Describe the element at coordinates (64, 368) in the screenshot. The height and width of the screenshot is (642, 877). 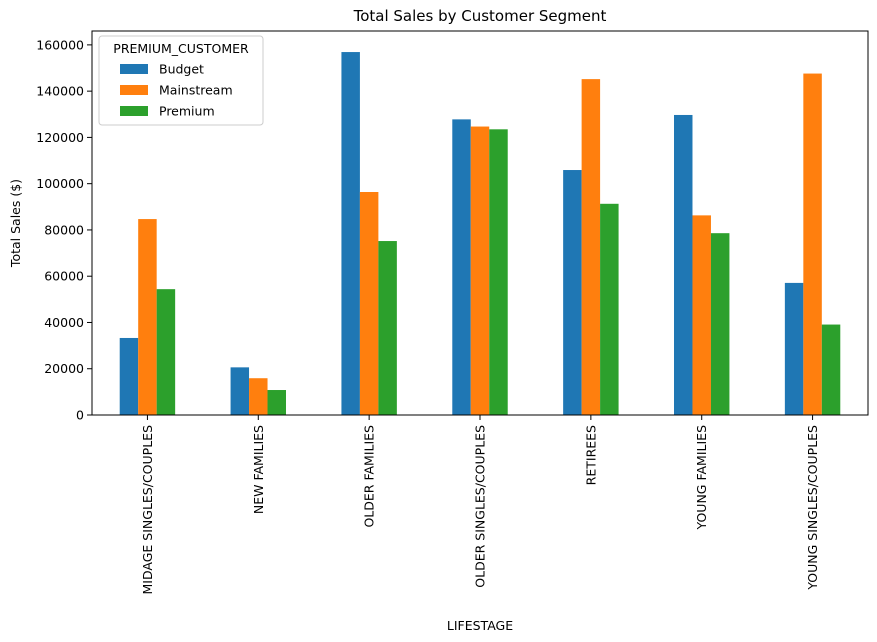
I see `y-tick-label: 20000` at that location.